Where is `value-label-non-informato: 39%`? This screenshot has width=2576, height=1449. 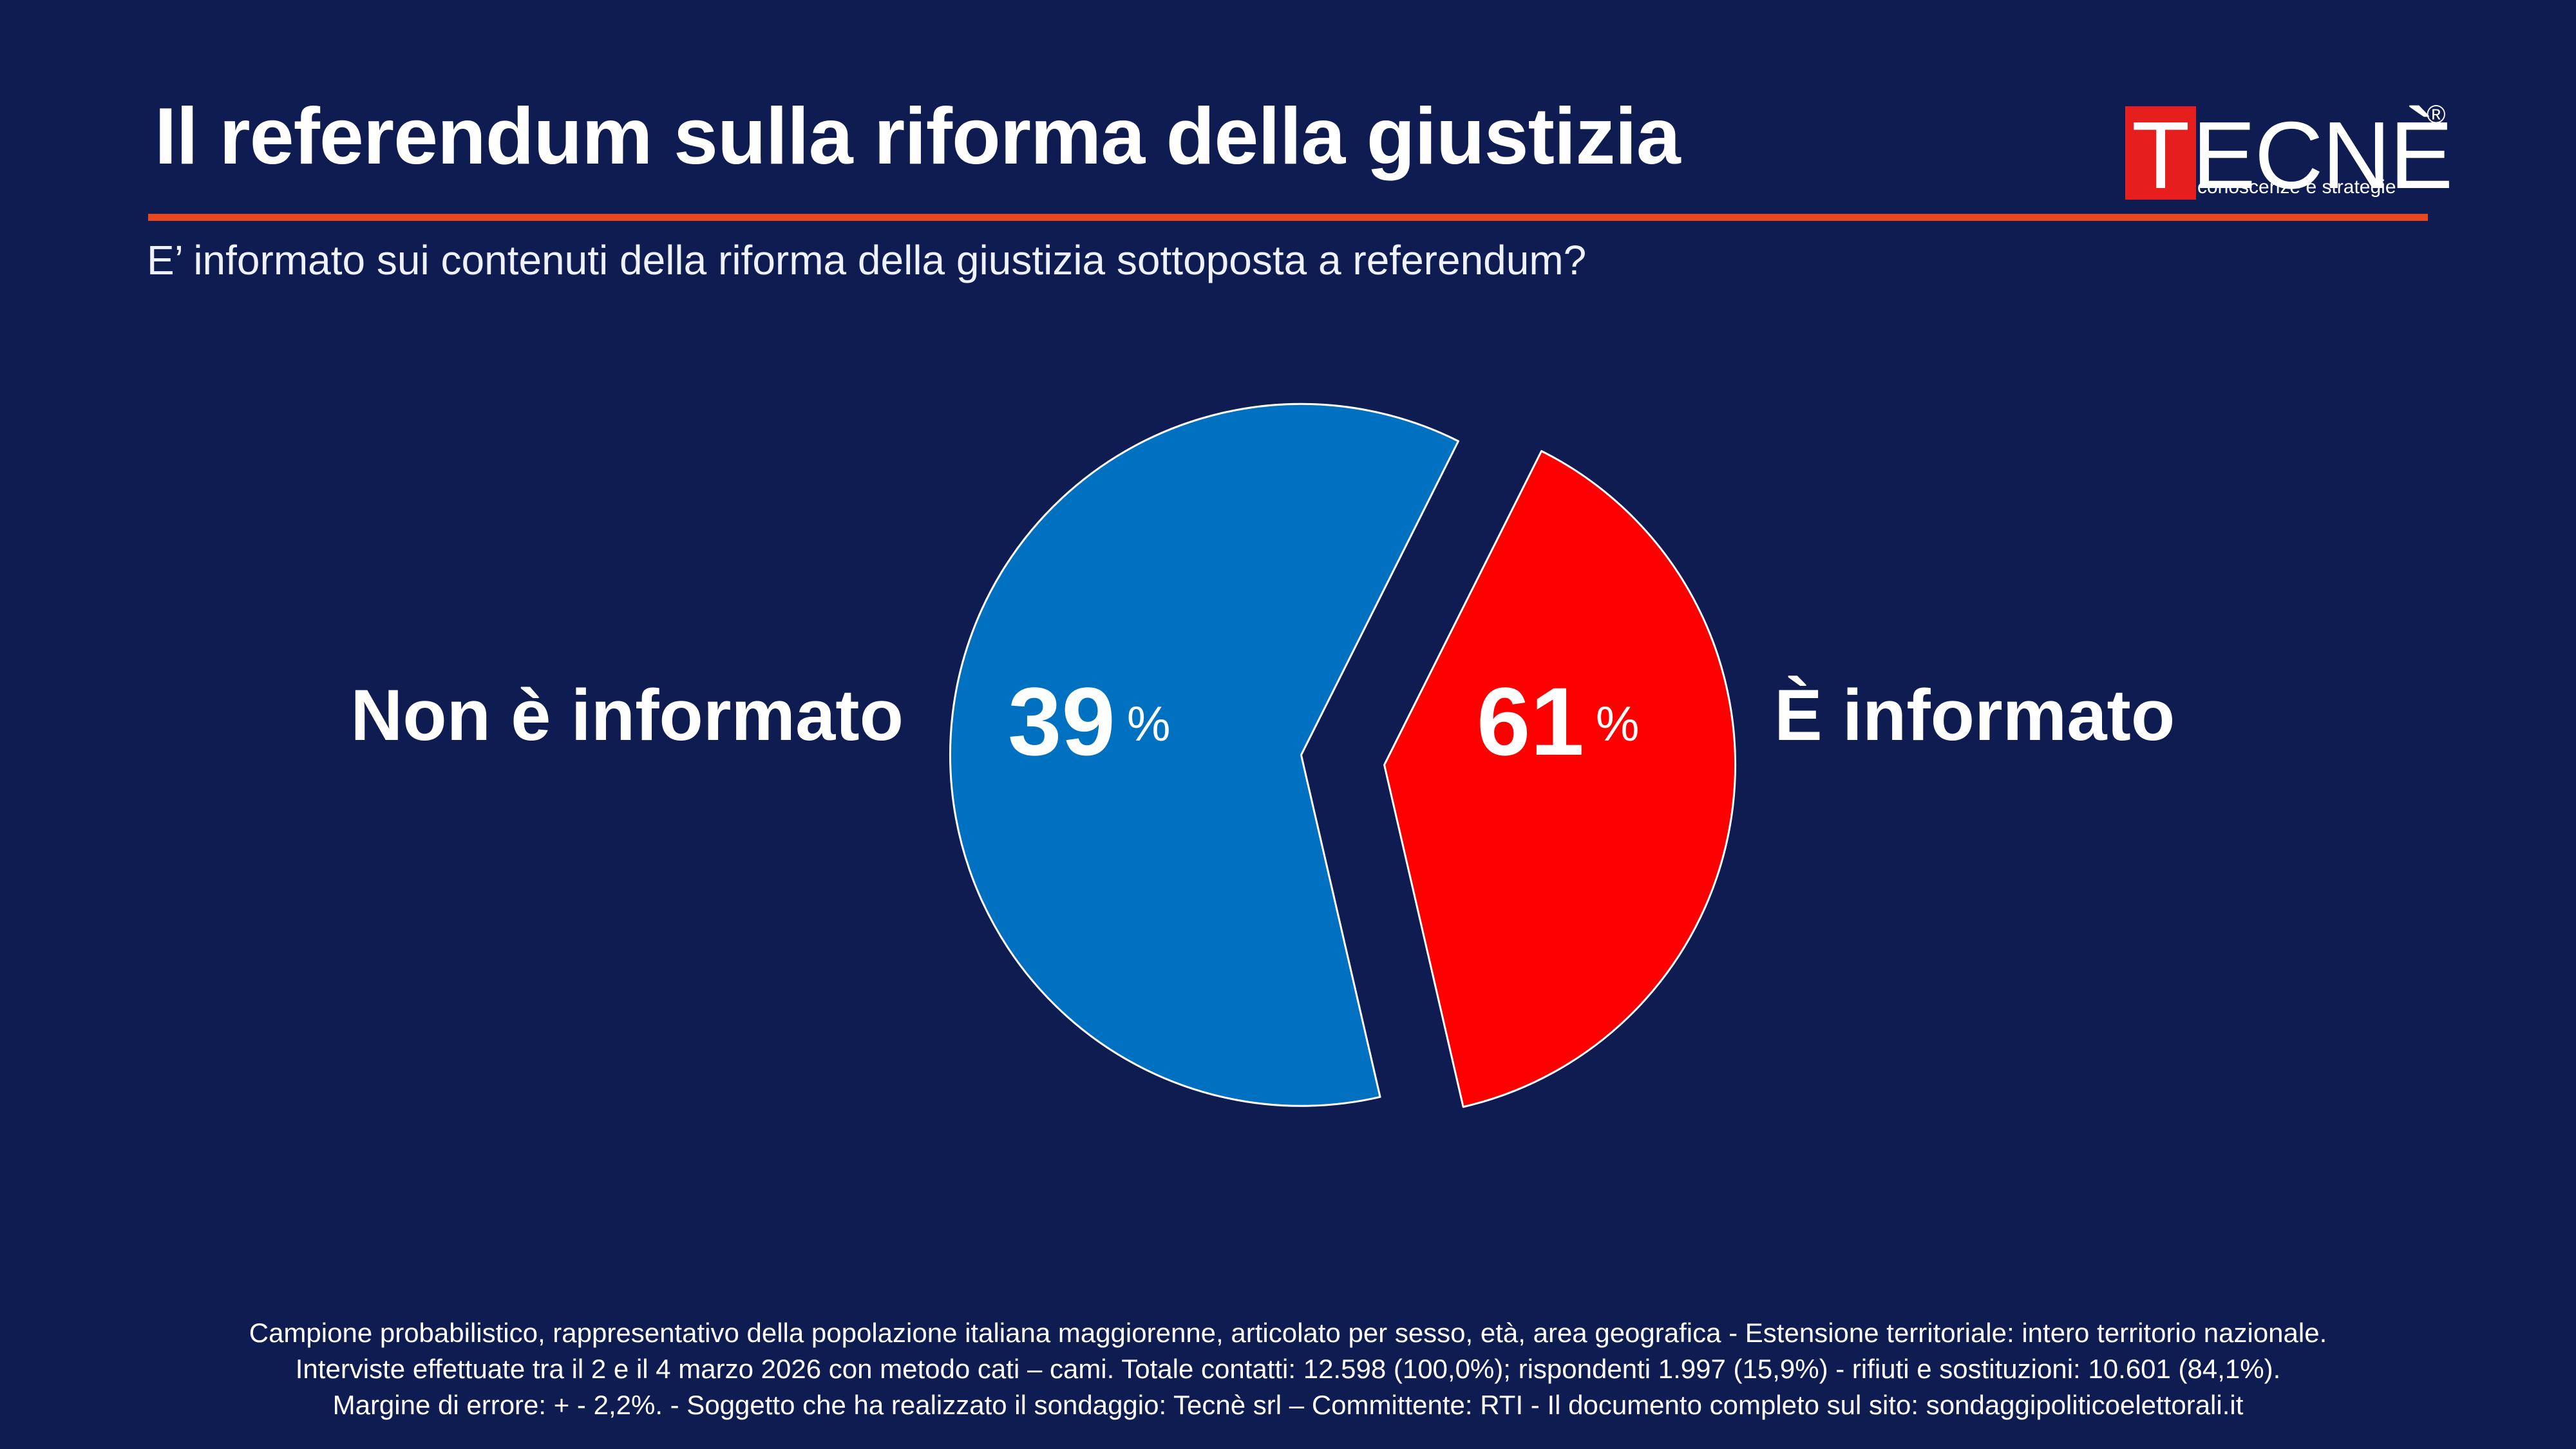 value-label-non-informato: 39% is located at coordinates (1089, 721).